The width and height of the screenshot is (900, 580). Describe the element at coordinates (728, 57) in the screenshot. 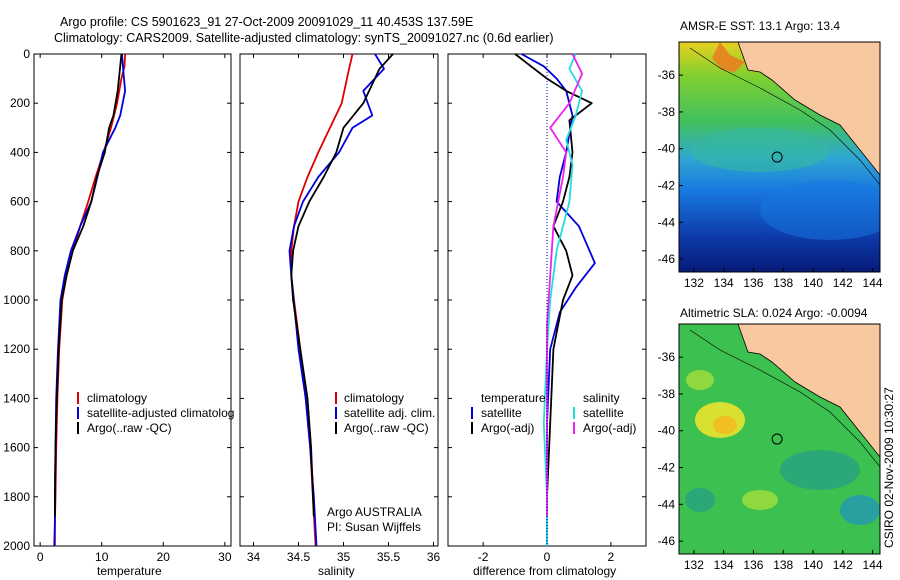

I see `sst-warm-coast` at that location.